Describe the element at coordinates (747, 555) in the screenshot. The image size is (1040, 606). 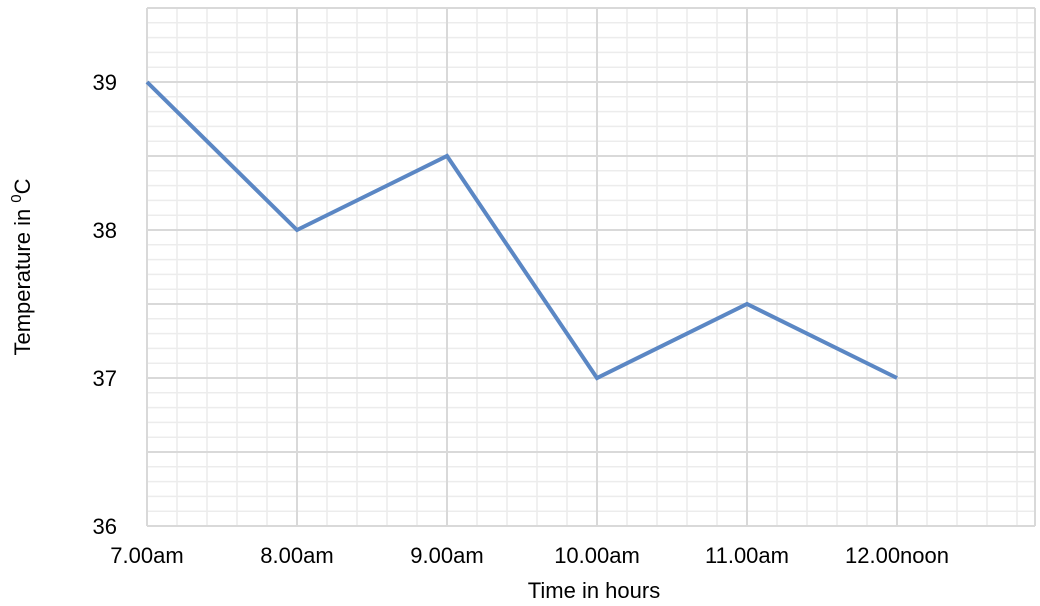
I see `x-tick-label: 11.00am` at that location.